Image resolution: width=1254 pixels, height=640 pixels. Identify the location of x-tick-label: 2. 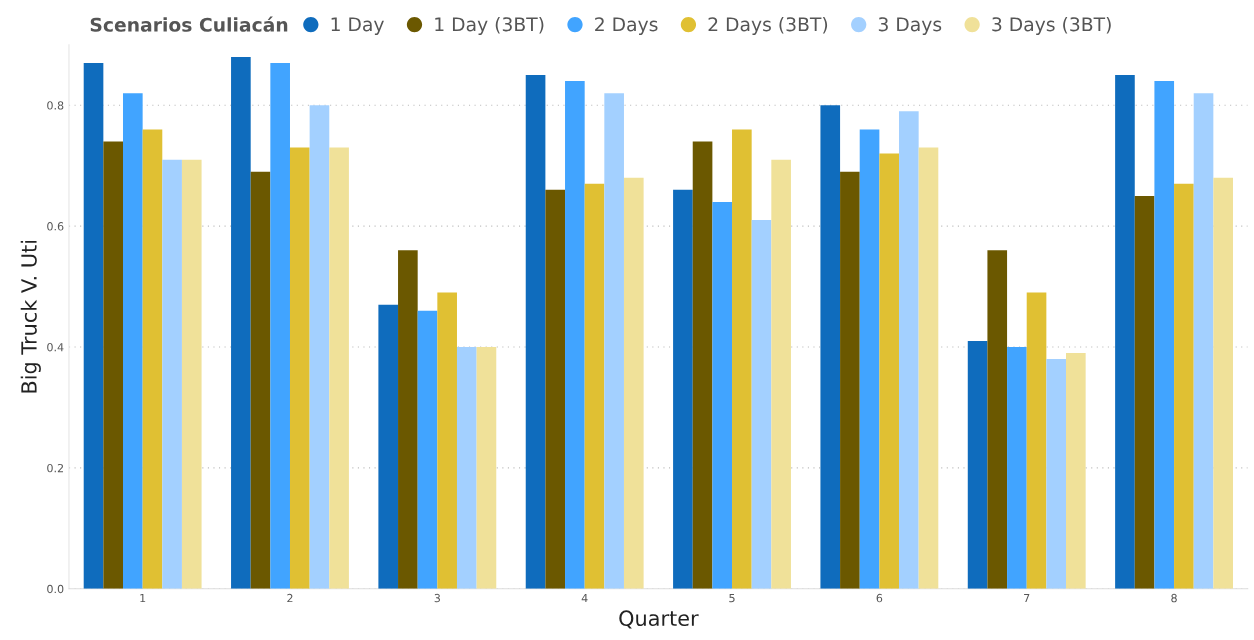
(290, 598).